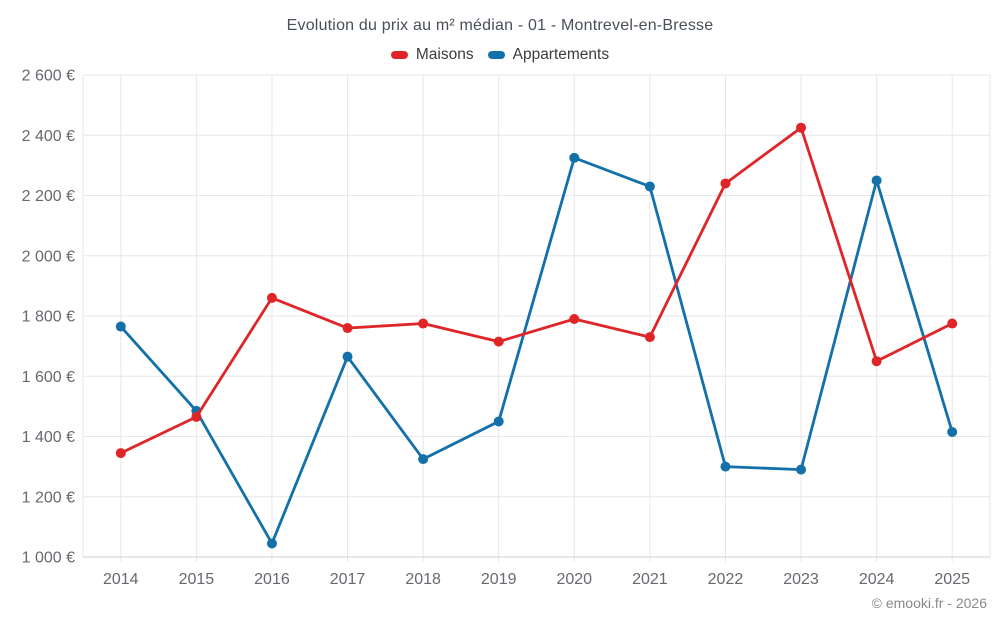  Describe the element at coordinates (649, 337) in the screenshot. I see `data-point-maisons-2021` at that location.